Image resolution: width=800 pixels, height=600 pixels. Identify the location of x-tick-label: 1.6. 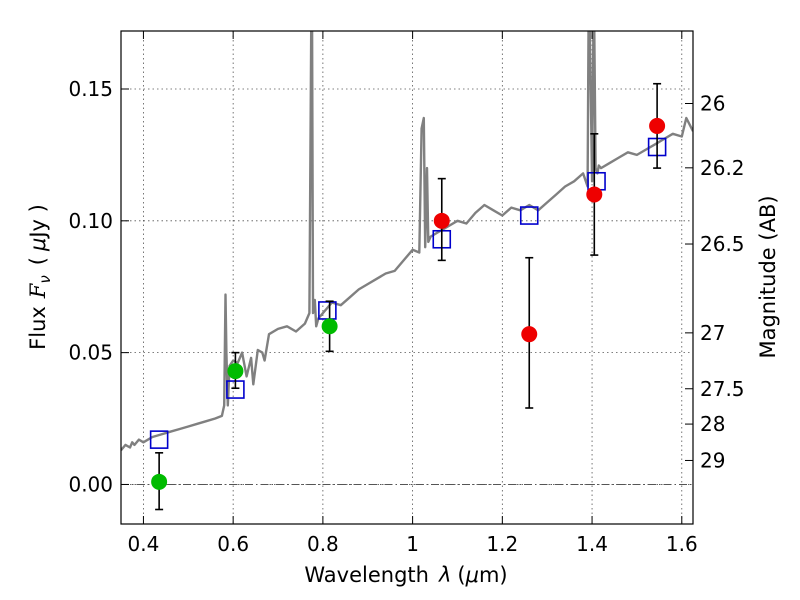
(682, 544).